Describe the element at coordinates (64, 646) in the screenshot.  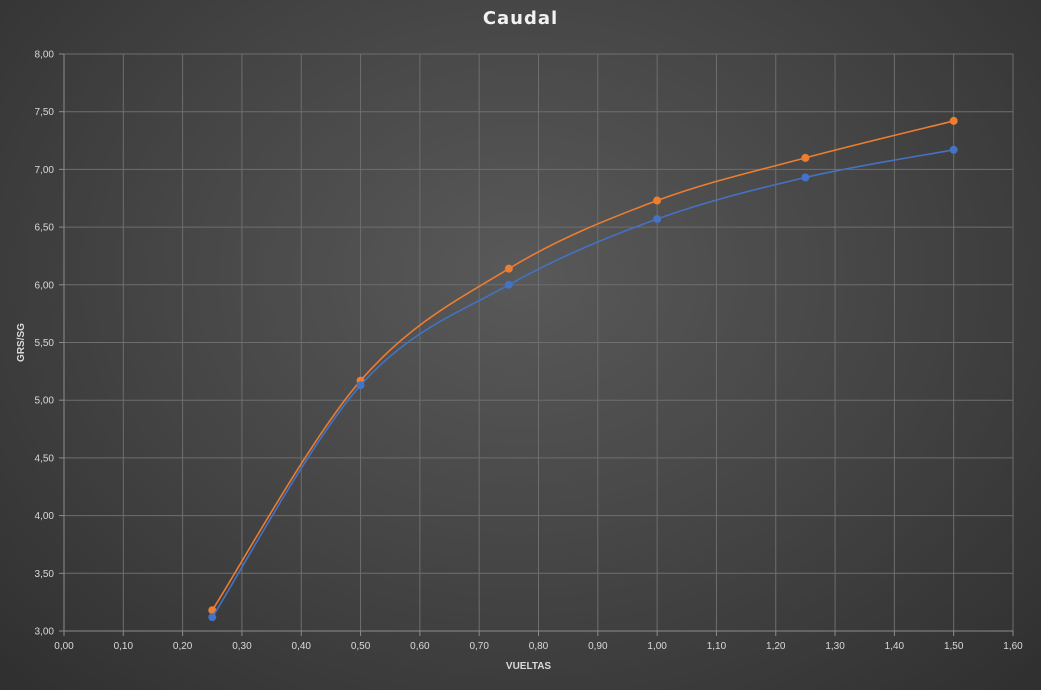
I see `x-tick-label: 0,00` at that location.